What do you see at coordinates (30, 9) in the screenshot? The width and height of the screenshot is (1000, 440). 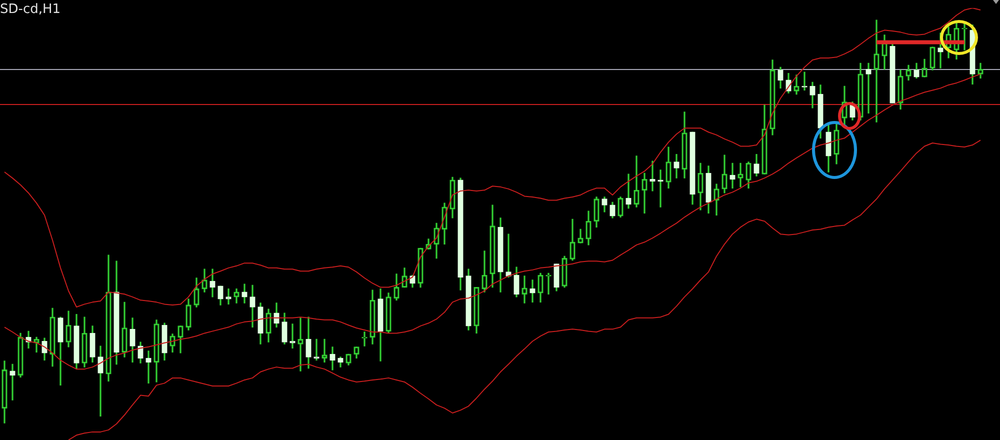 I see `chart-title: SD-cd,H1` at bounding box center [30, 9].